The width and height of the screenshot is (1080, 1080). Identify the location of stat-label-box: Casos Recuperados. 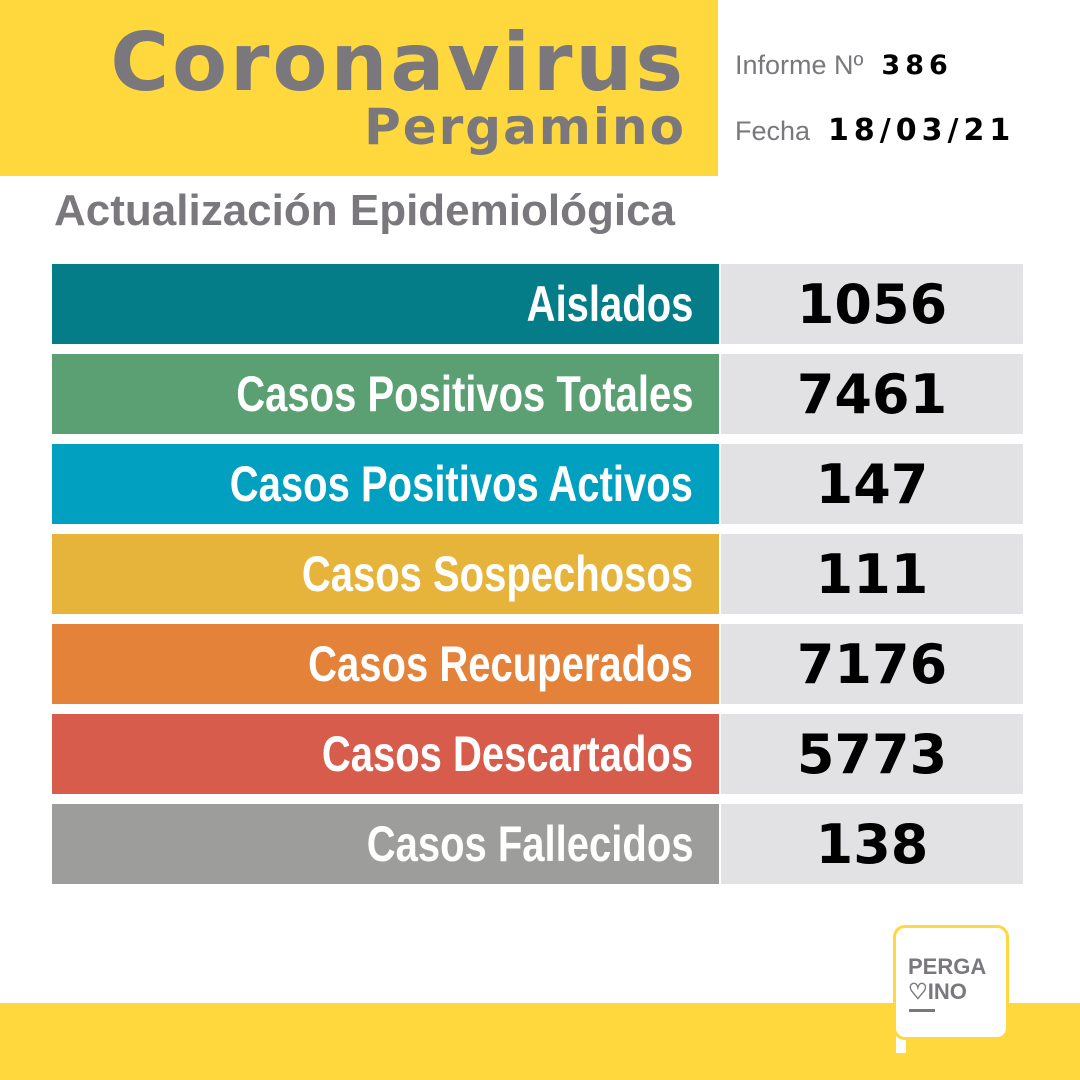
(385, 664).